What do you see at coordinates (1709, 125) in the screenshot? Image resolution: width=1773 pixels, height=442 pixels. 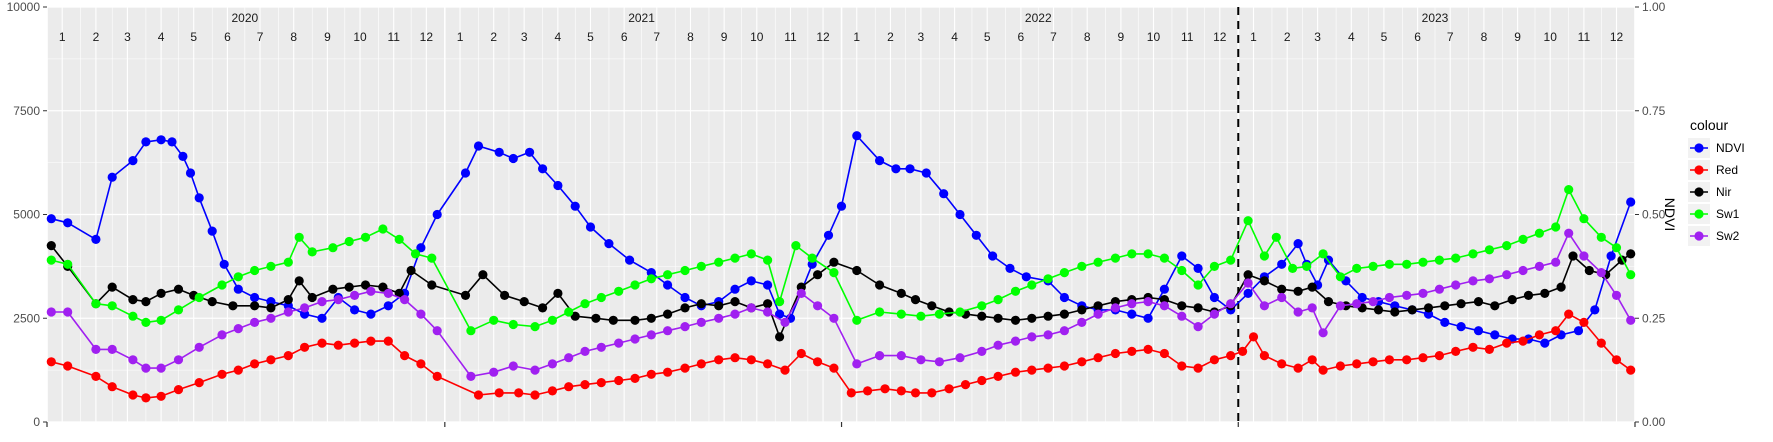 I see `legend-title: colour` at bounding box center [1709, 125].